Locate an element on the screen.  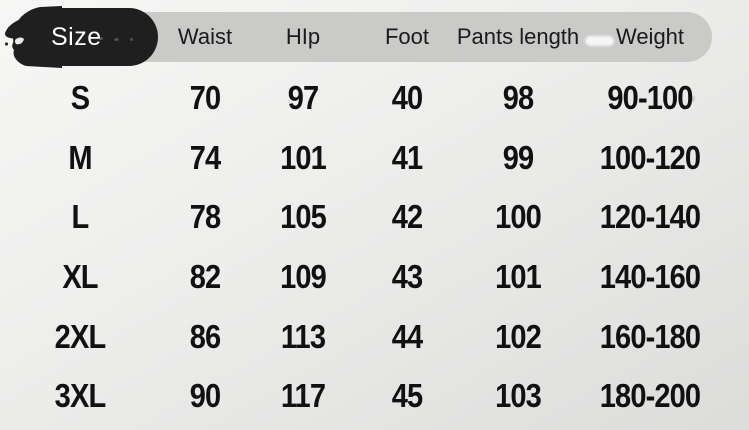
row-s-size: S is located at coordinates (80, 97).